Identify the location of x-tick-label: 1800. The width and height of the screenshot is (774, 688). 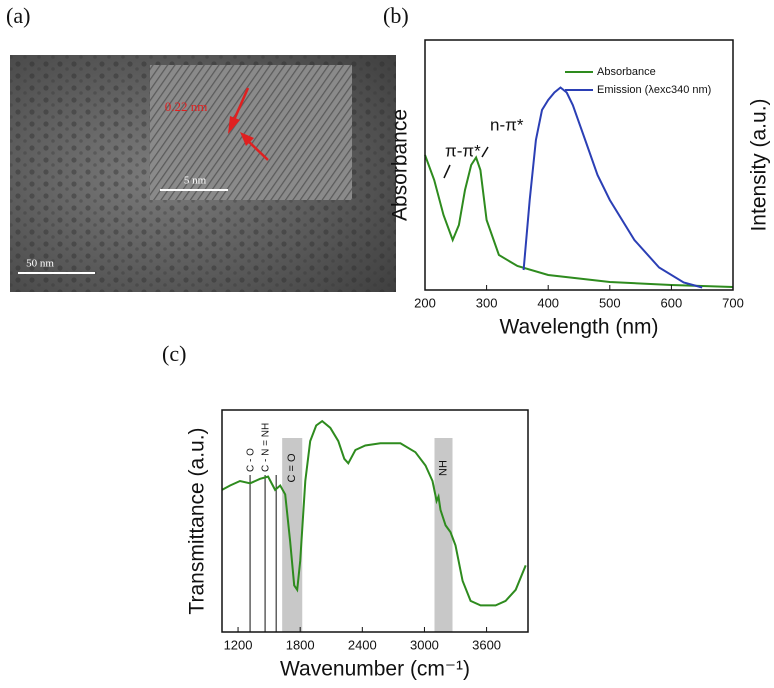
(300, 644).